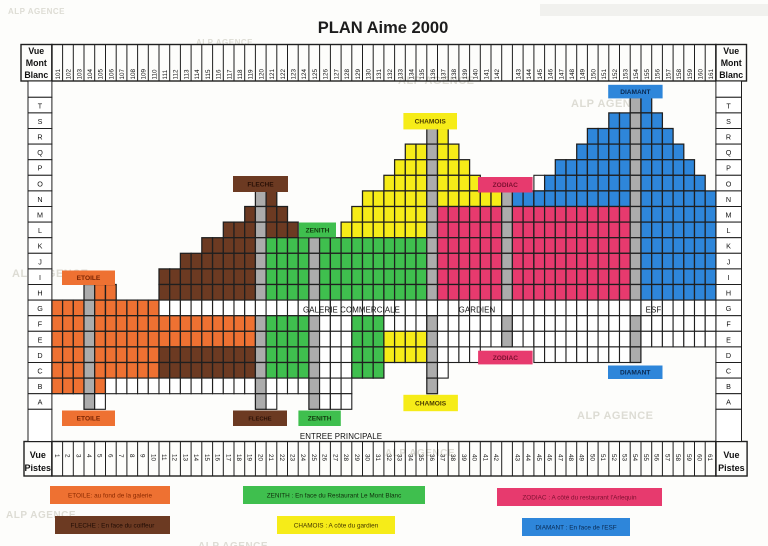 The image size is (768, 546). What do you see at coordinates (56, 456) in the screenshot?
I see `svg-text: 1` at bounding box center [56, 456].